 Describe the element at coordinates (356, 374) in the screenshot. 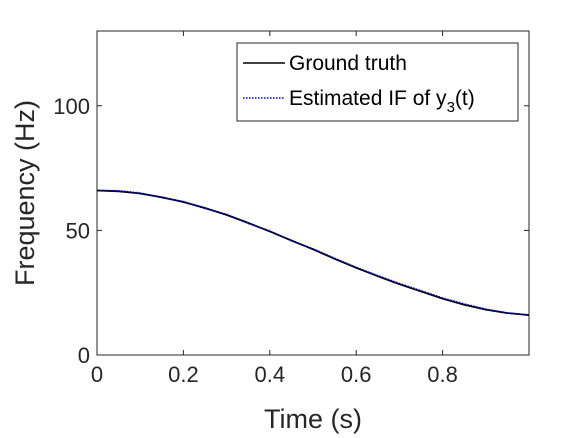

I see `x-tick-label: 0.6` at that location.